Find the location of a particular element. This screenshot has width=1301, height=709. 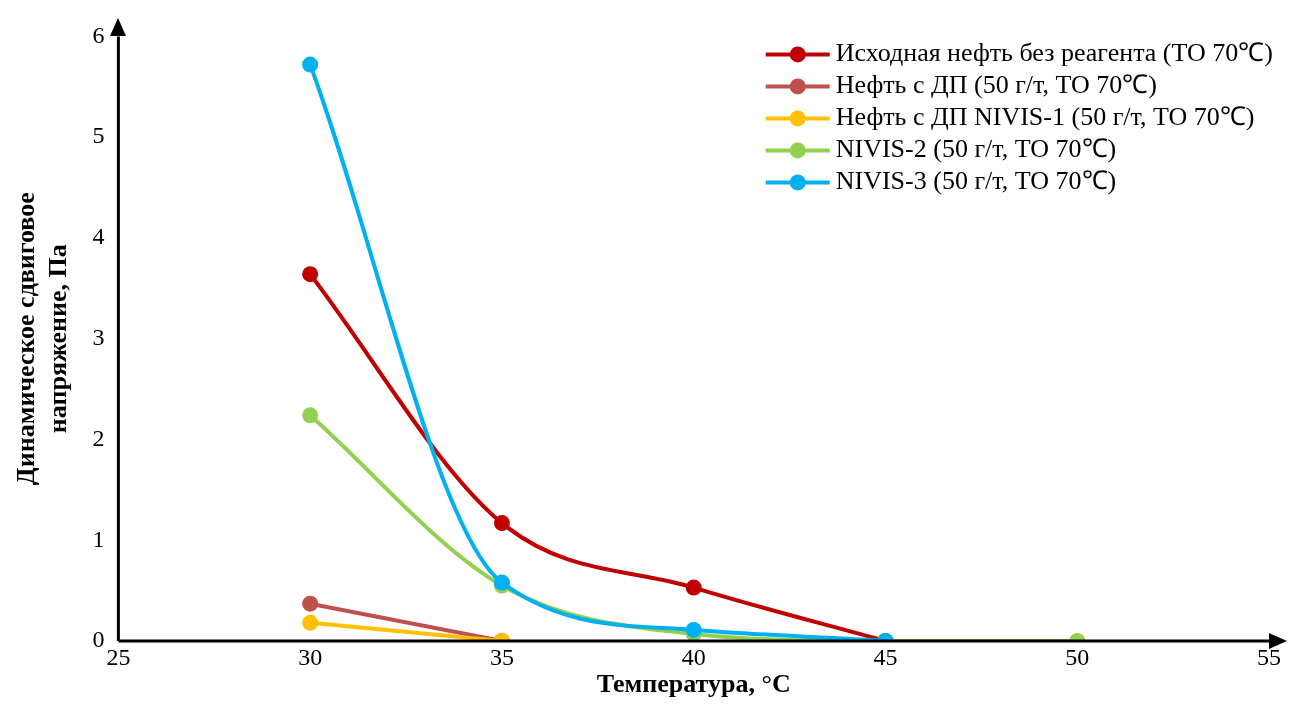

y-tick-label: 4 is located at coordinates (98, 236).